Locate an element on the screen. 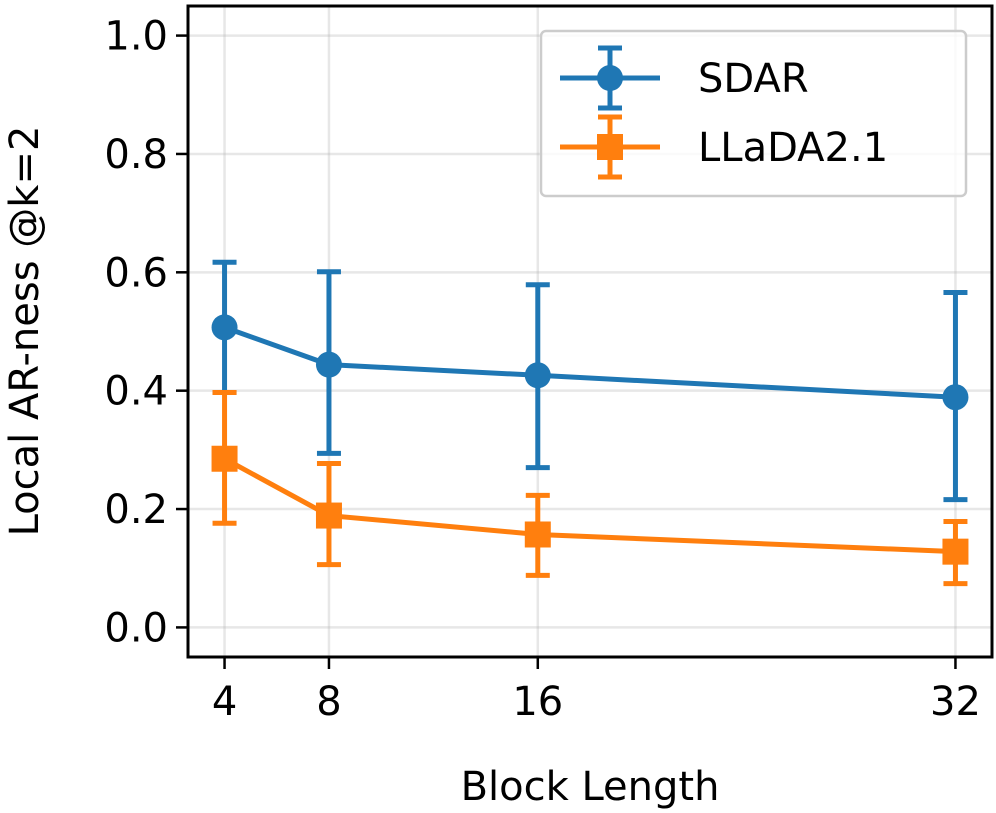  x-tick-label: 4 is located at coordinates (224, 702).